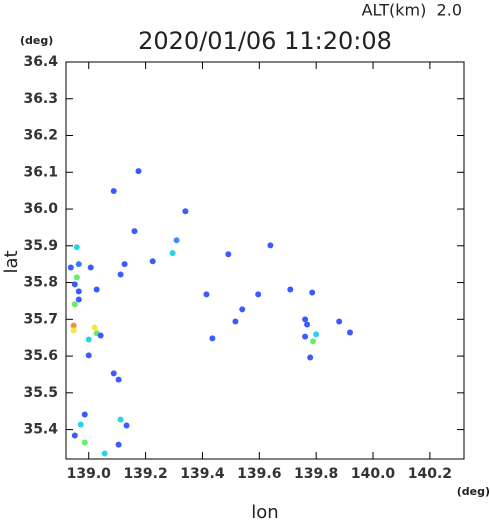 This screenshot has height=521, width=490. Describe the element at coordinates (40, 99) in the screenshot. I see `y-tick-label: 36.3` at that location.